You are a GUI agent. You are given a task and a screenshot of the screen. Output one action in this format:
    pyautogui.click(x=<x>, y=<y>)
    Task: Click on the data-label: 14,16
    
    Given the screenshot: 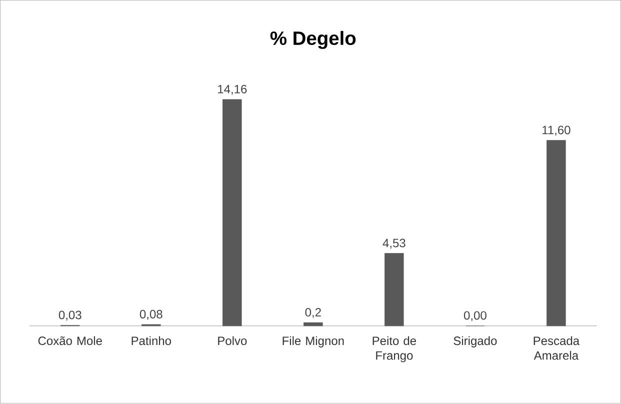 What is the action you would take?
    pyautogui.click(x=232, y=90)
    